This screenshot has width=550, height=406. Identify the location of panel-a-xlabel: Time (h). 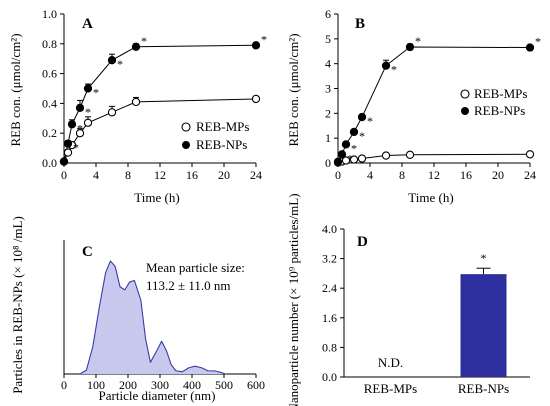
(156, 197).